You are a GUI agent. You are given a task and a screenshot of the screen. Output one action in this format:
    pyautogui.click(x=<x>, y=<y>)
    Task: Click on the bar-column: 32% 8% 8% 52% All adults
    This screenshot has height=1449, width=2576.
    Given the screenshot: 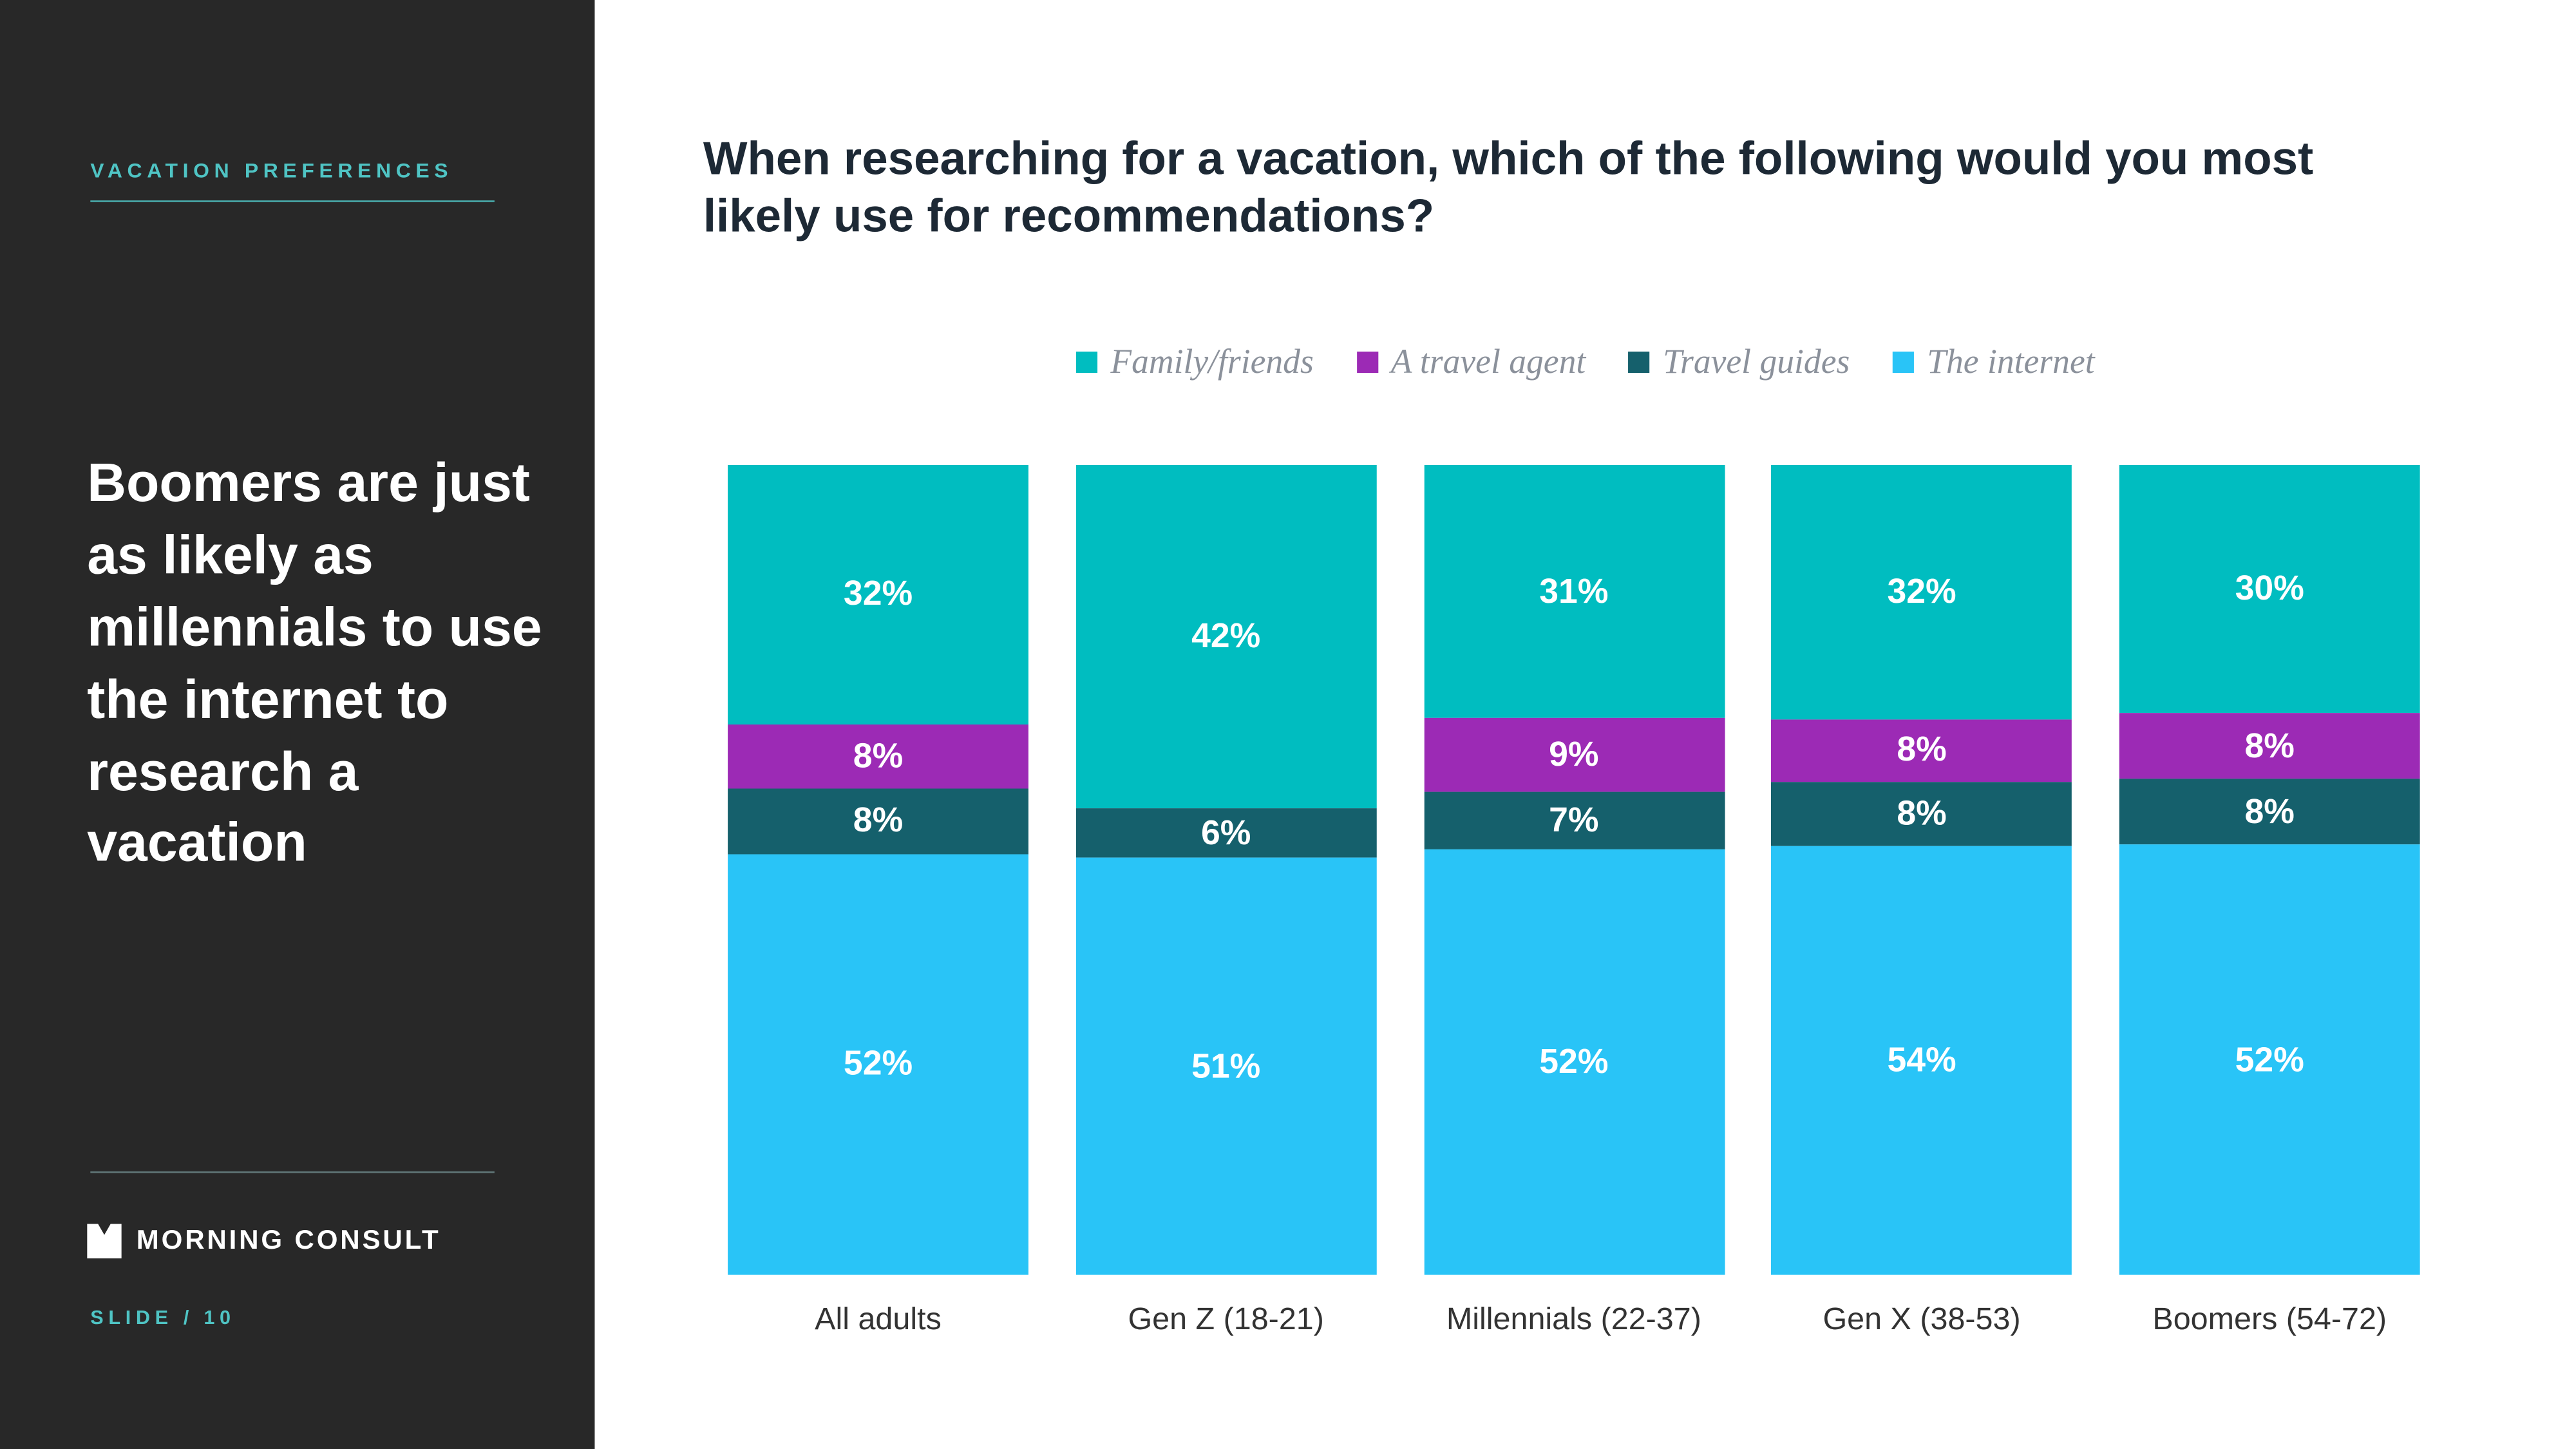 What is the action you would take?
    pyautogui.click(x=878, y=924)
    